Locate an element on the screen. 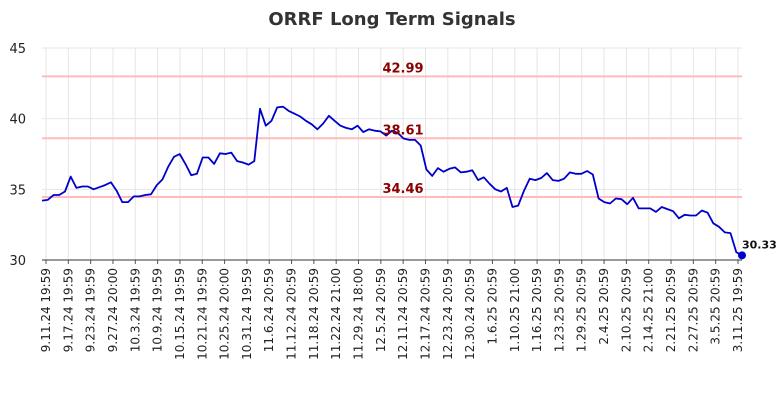 The height and width of the screenshot is (404, 784). x-tick-label: 1.29.25 20:59 is located at coordinates (582, 310).